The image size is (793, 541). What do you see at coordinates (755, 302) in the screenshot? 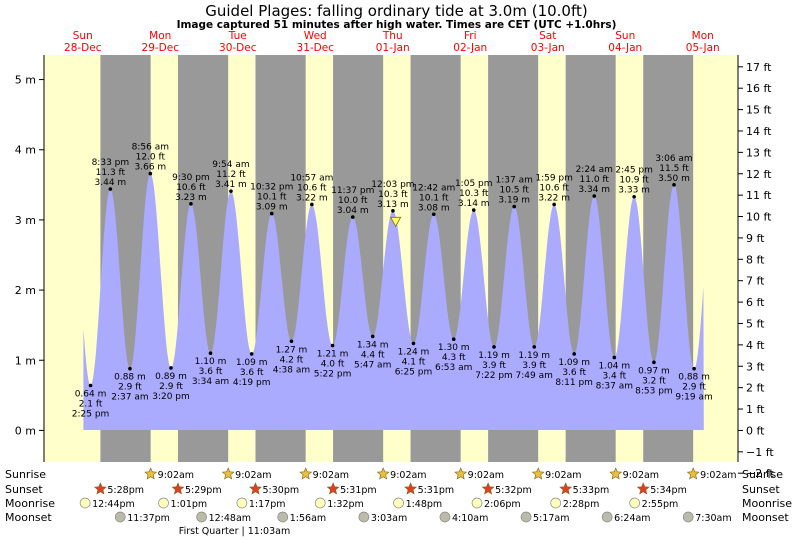
I see `right-tick-label: 6 ft` at bounding box center [755, 302].